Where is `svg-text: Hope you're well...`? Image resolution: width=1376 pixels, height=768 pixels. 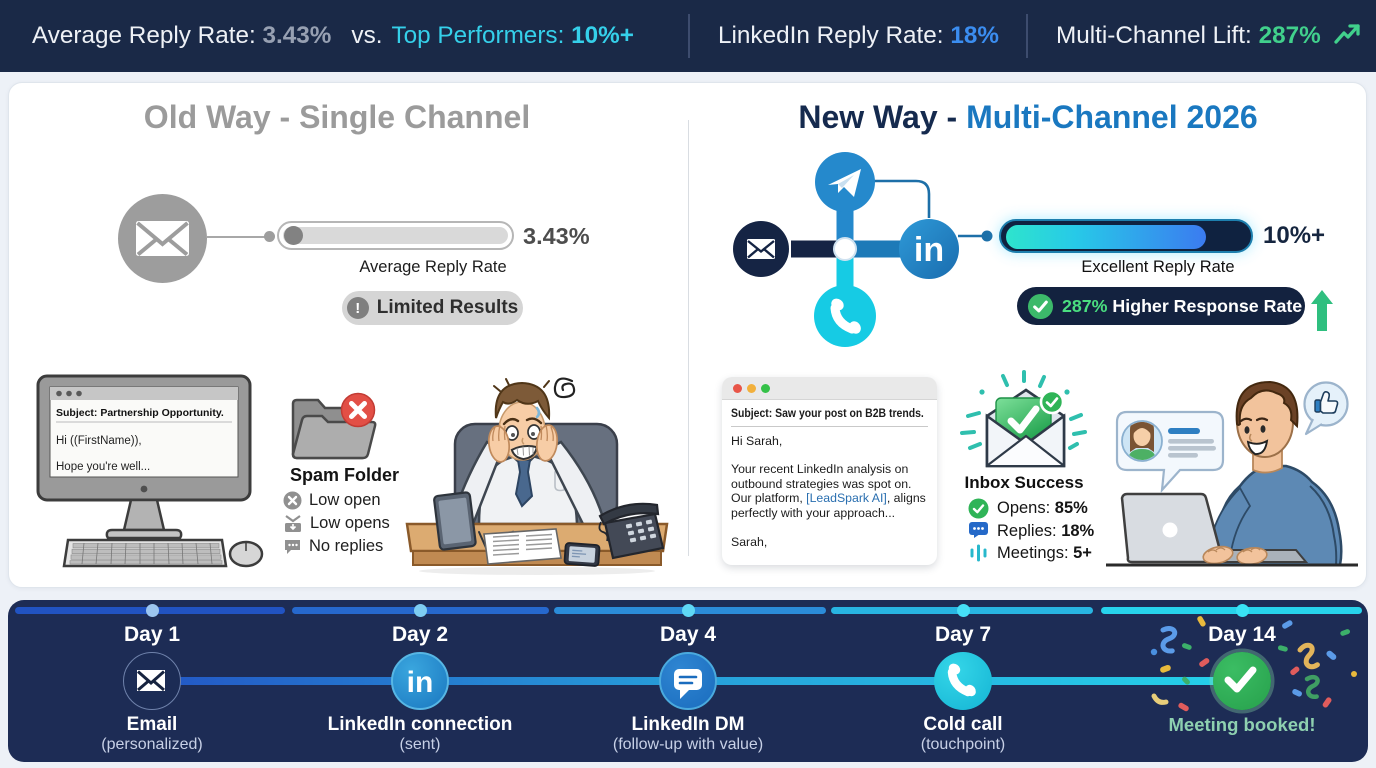 svg-text: Hope you're well... is located at coordinates (103, 467).